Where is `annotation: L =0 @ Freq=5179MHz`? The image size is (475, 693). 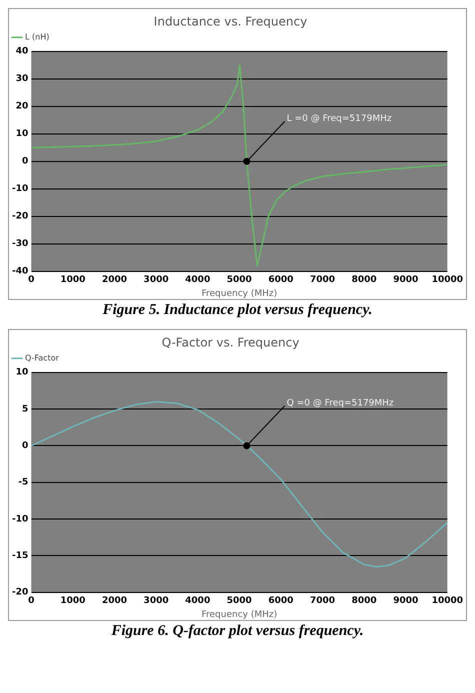 annotation: L =0 @ Freq=5179MHz is located at coordinates (339, 119).